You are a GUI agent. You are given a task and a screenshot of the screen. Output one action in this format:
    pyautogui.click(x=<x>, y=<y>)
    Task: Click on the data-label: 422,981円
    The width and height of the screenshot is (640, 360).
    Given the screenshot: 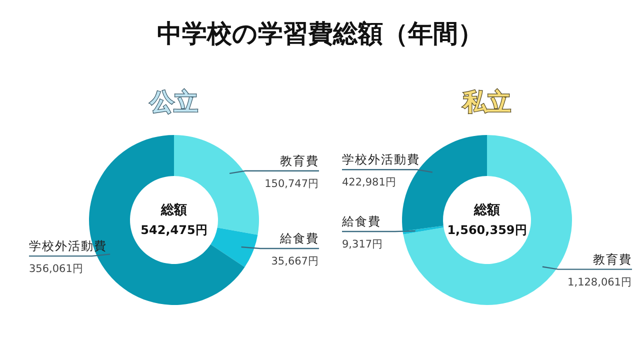 What is the action you would take?
    pyautogui.click(x=369, y=182)
    